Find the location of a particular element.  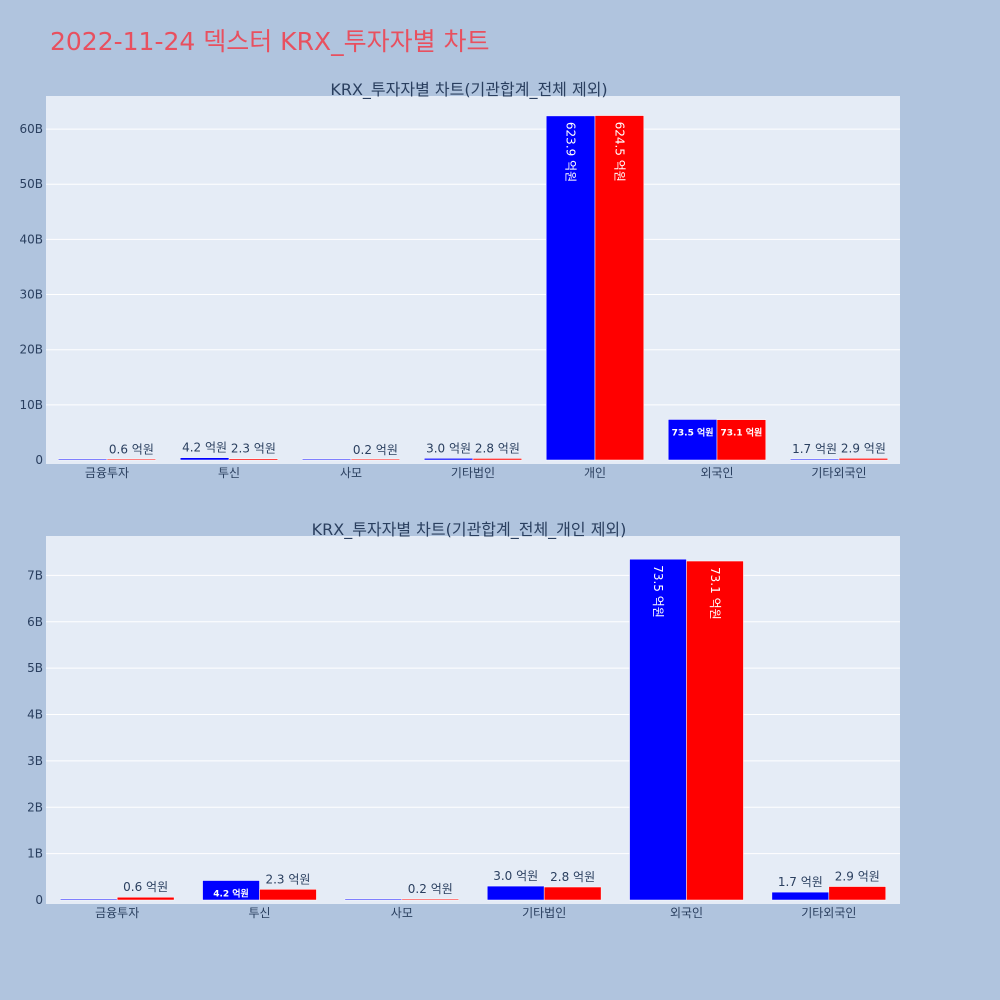

data-label: 624.5 억원 is located at coordinates (619, 152).